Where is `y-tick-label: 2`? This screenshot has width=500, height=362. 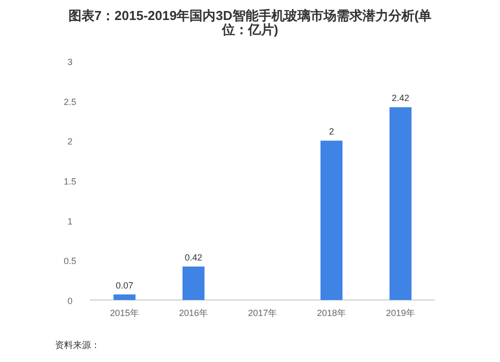
y-tick-label: 2 is located at coordinates (70, 141).